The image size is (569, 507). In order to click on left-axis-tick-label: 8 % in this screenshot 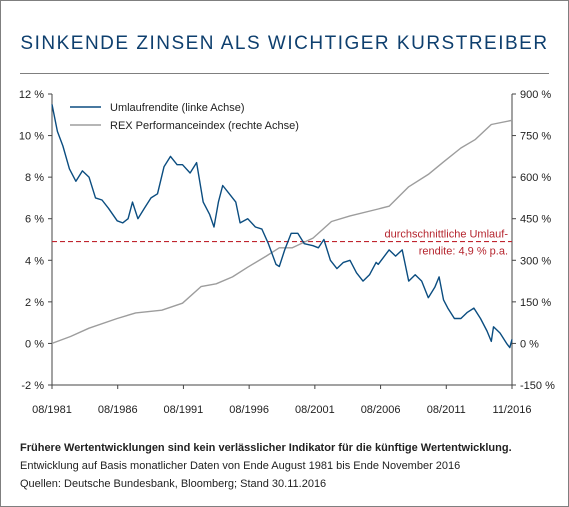, I will do `click(34, 178)`.